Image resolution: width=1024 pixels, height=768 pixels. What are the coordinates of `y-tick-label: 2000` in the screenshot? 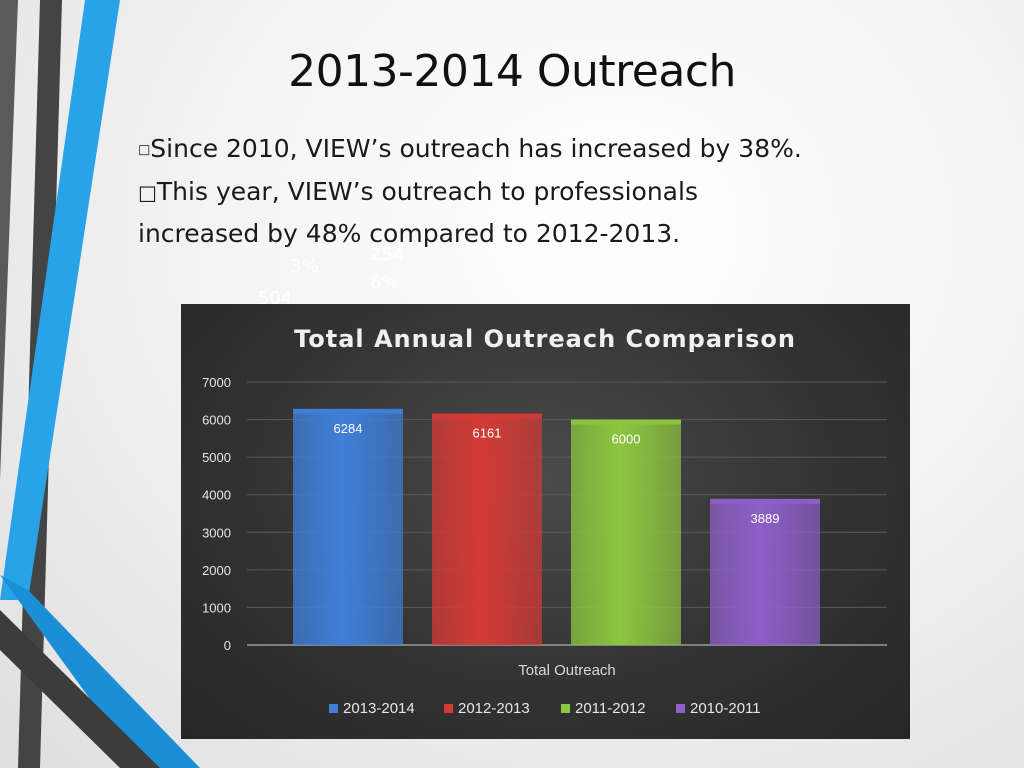 It's located at (216, 570).